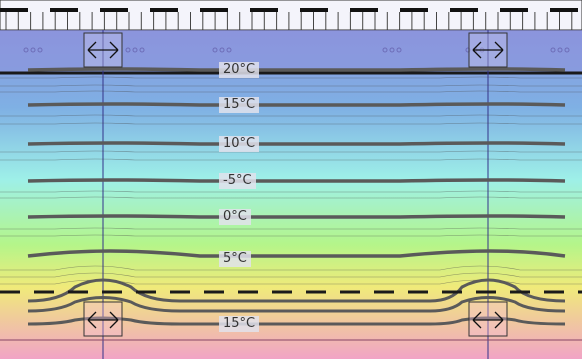  What do you see at coordinates (235, 217) in the screenshot?
I see `isotherm-label-0c: 0°C` at bounding box center [235, 217].